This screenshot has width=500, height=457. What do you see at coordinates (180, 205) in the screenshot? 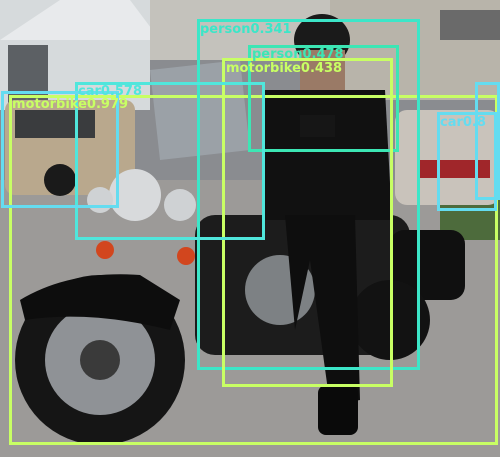
I see `spot-light-right` at bounding box center [180, 205].